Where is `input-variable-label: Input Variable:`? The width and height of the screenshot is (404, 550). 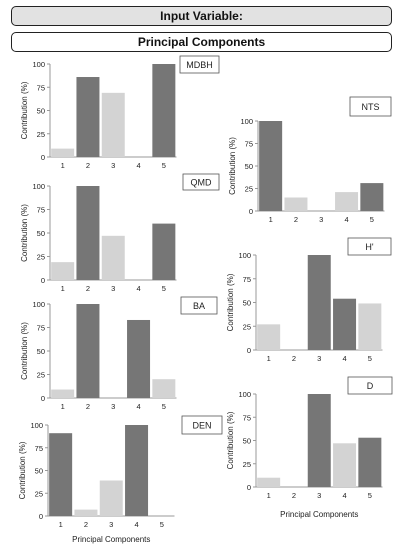 input-variable-label: Input Variable: is located at coordinates (201, 16).